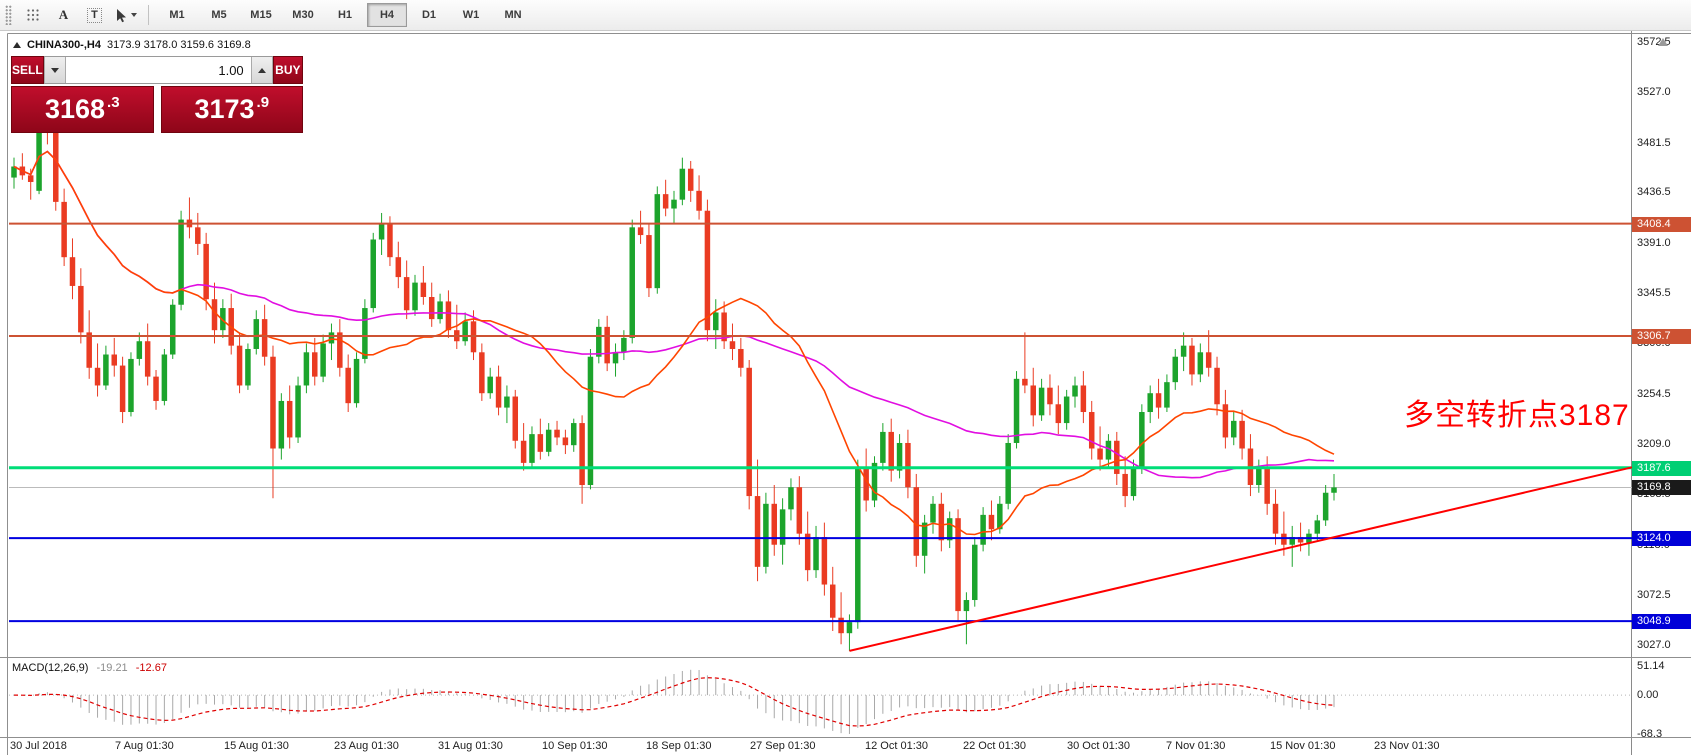 Image resolution: width=1691 pixels, height=755 pixels. What do you see at coordinates (261, 15) in the screenshot?
I see `timeframe-button-m15: M15` at bounding box center [261, 15].